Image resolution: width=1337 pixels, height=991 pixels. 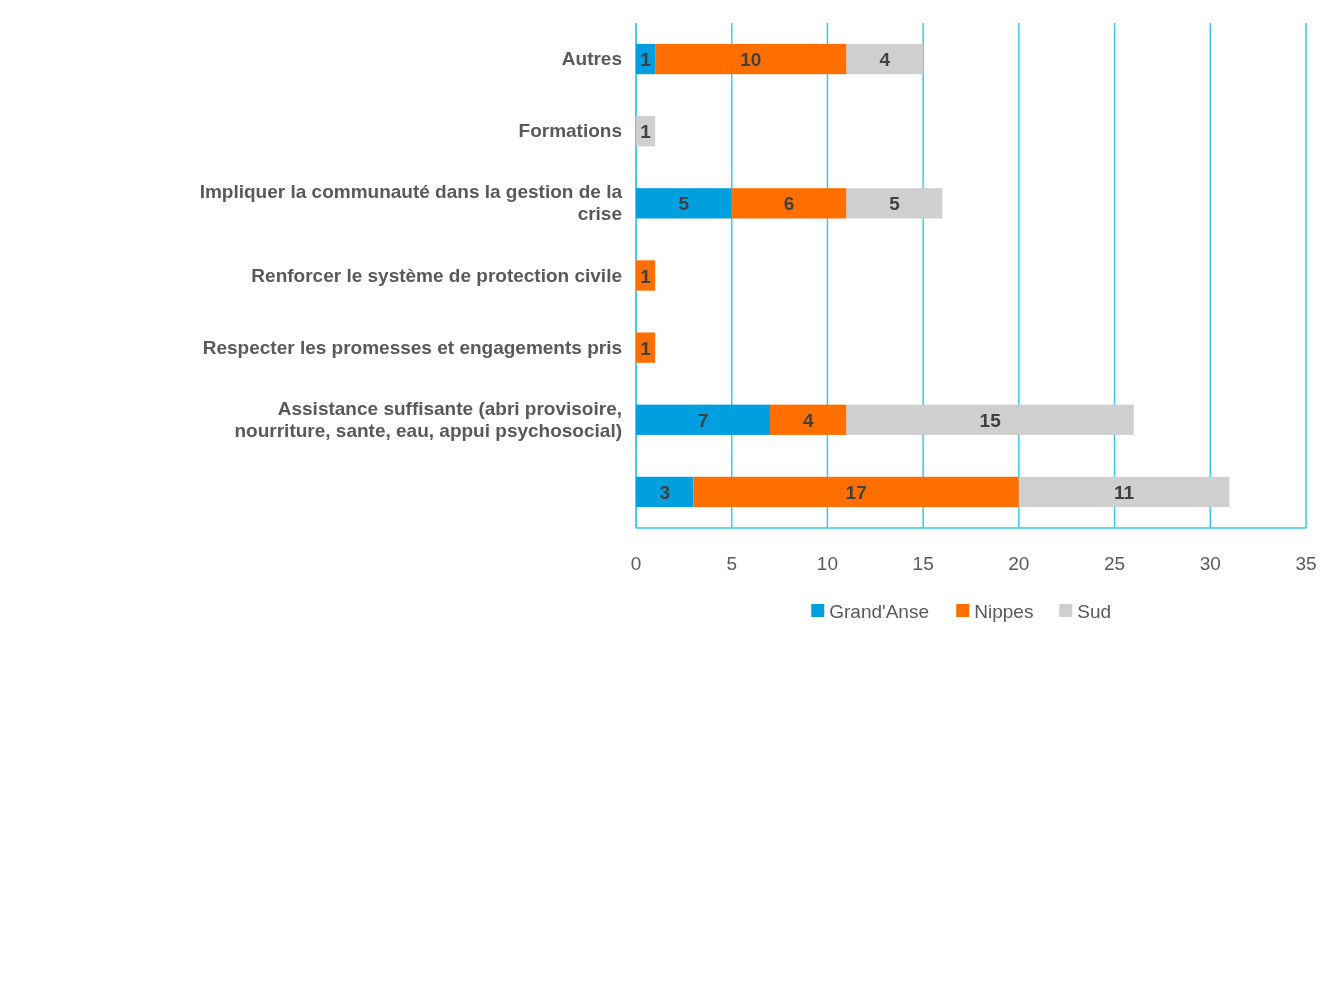 What do you see at coordinates (827, 563) in the screenshot?
I see `x-tick-label: 10` at bounding box center [827, 563].